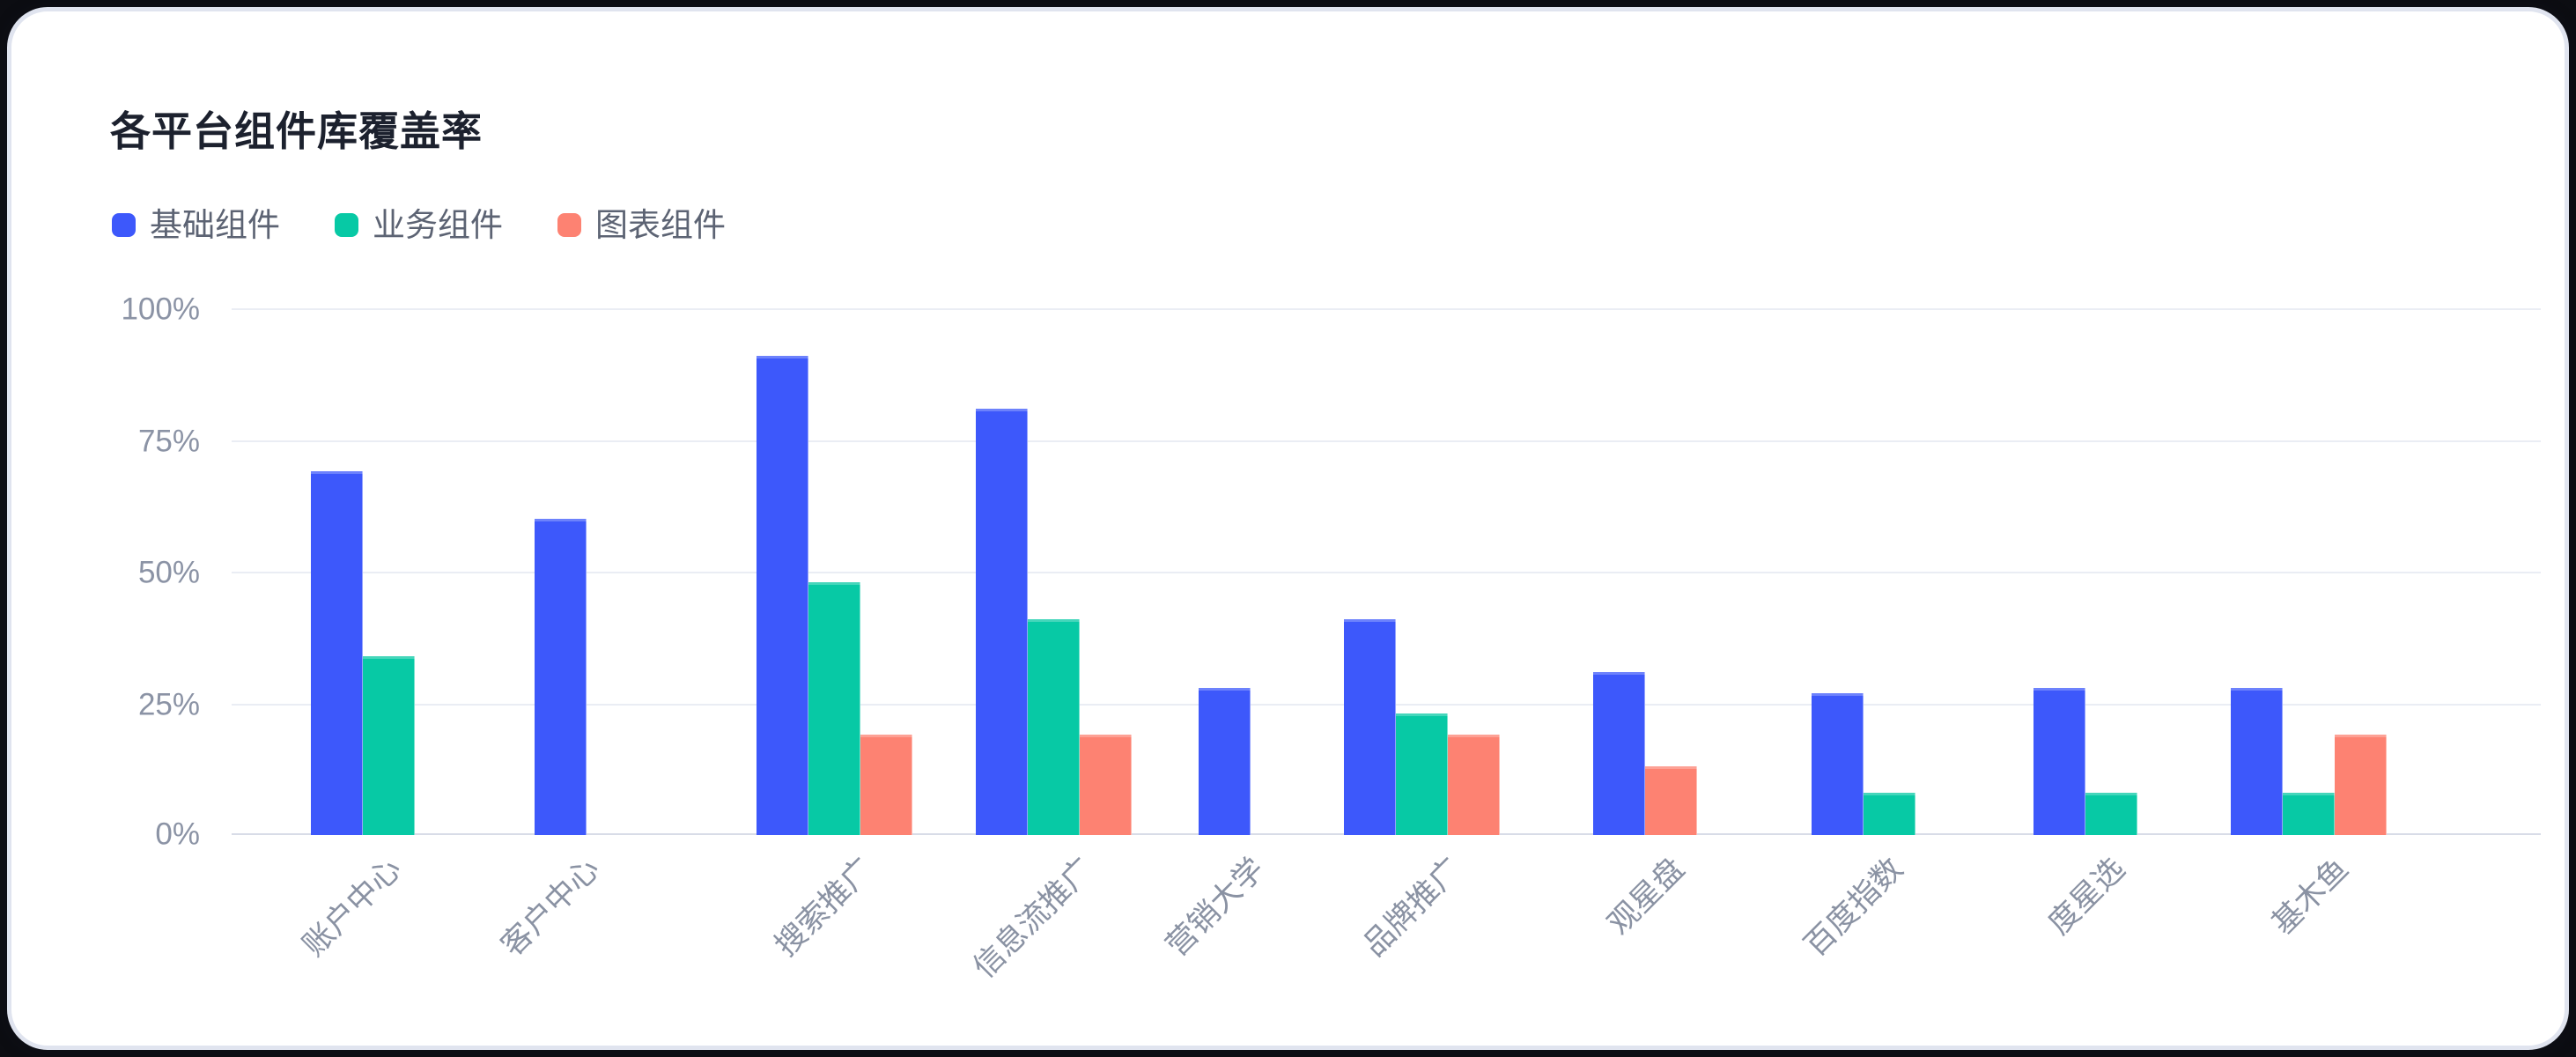 The image size is (2576, 1057). Describe the element at coordinates (1054, 727) in the screenshot. I see `bar-series2-cat4` at that location.